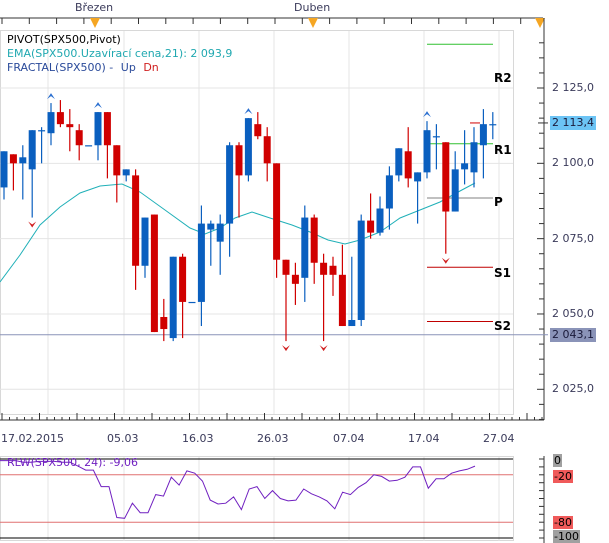  I want to click on rlw-legend: RLW(SPX500, 24): -9,06, so click(73, 462).